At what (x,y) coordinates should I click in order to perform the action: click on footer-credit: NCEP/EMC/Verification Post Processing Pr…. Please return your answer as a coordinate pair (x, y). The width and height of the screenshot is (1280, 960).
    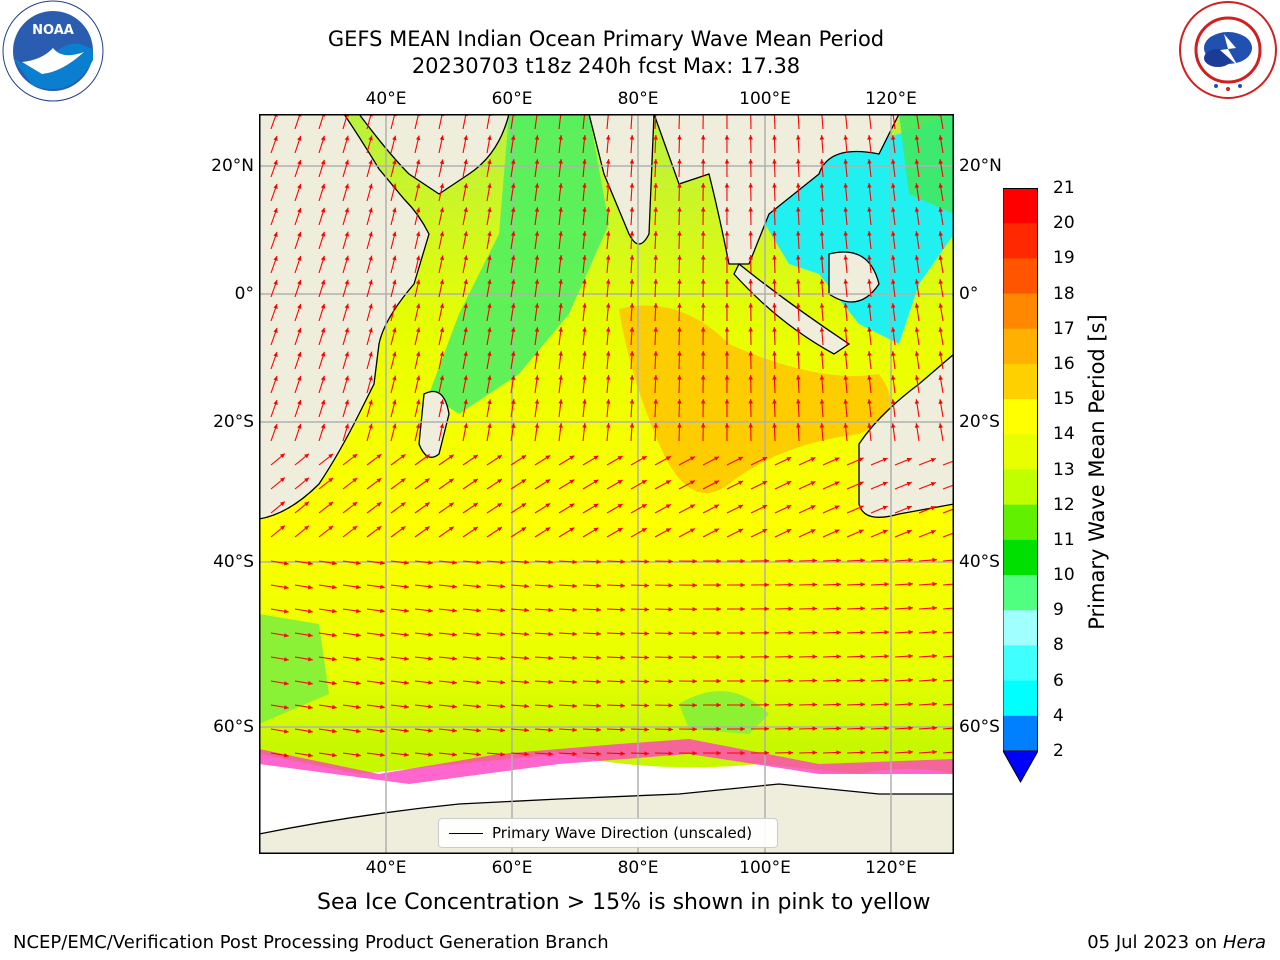
    Looking at the image, I should click on (311, 942).